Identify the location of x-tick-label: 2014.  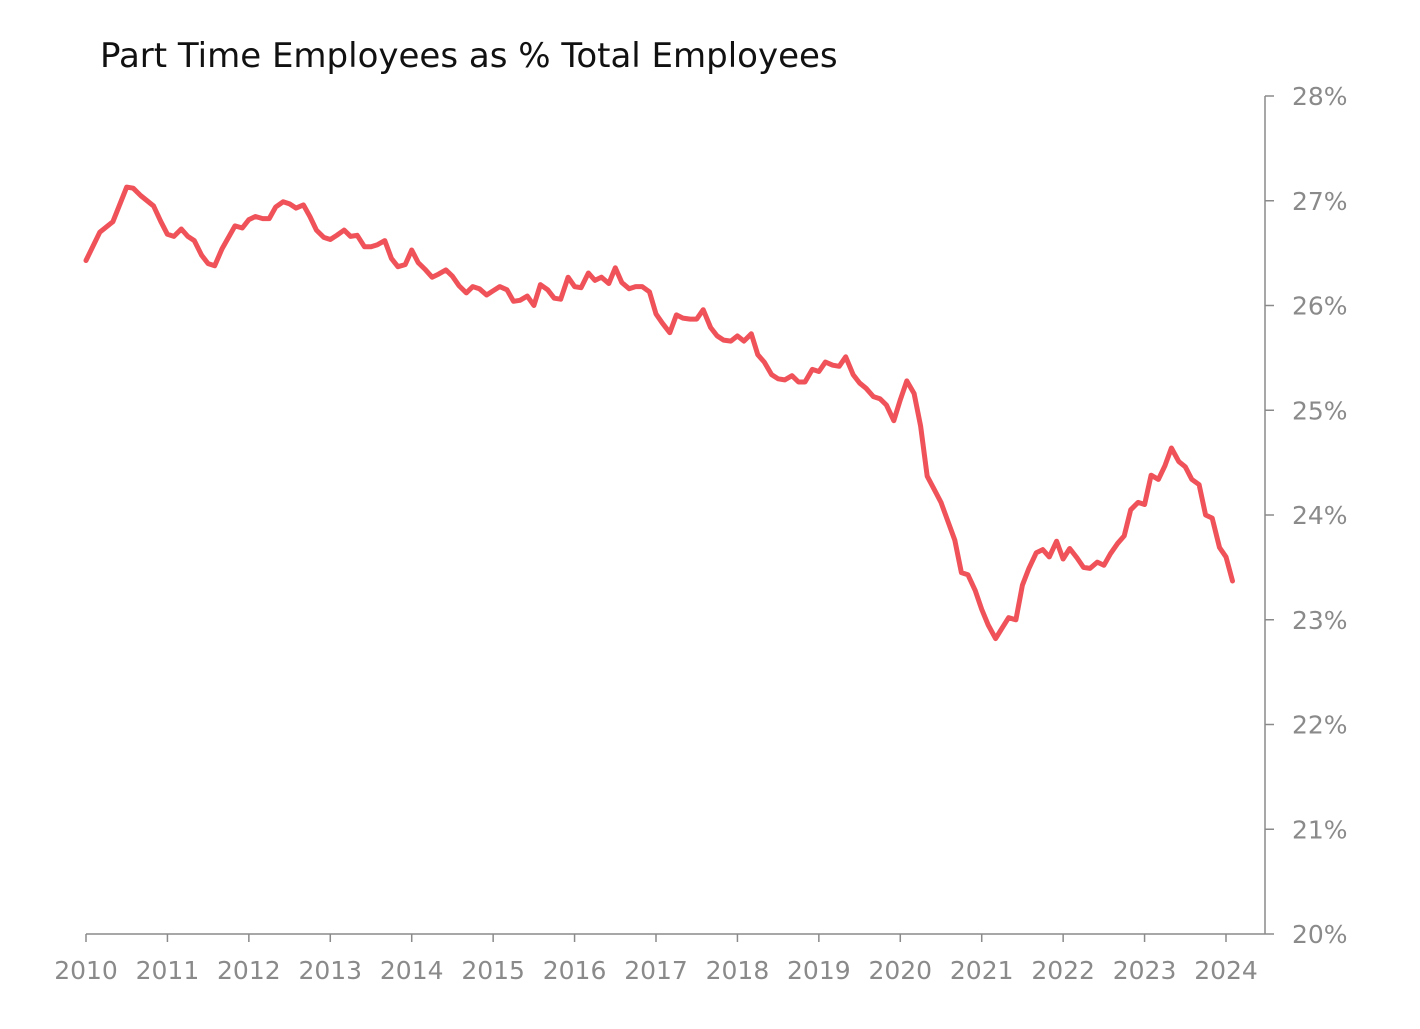
(412, 970).